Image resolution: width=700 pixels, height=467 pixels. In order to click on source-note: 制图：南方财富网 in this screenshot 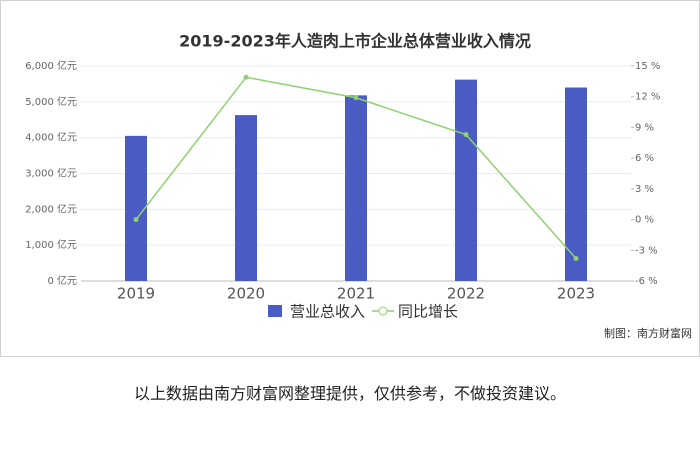, I will do `click(648, 333)`.